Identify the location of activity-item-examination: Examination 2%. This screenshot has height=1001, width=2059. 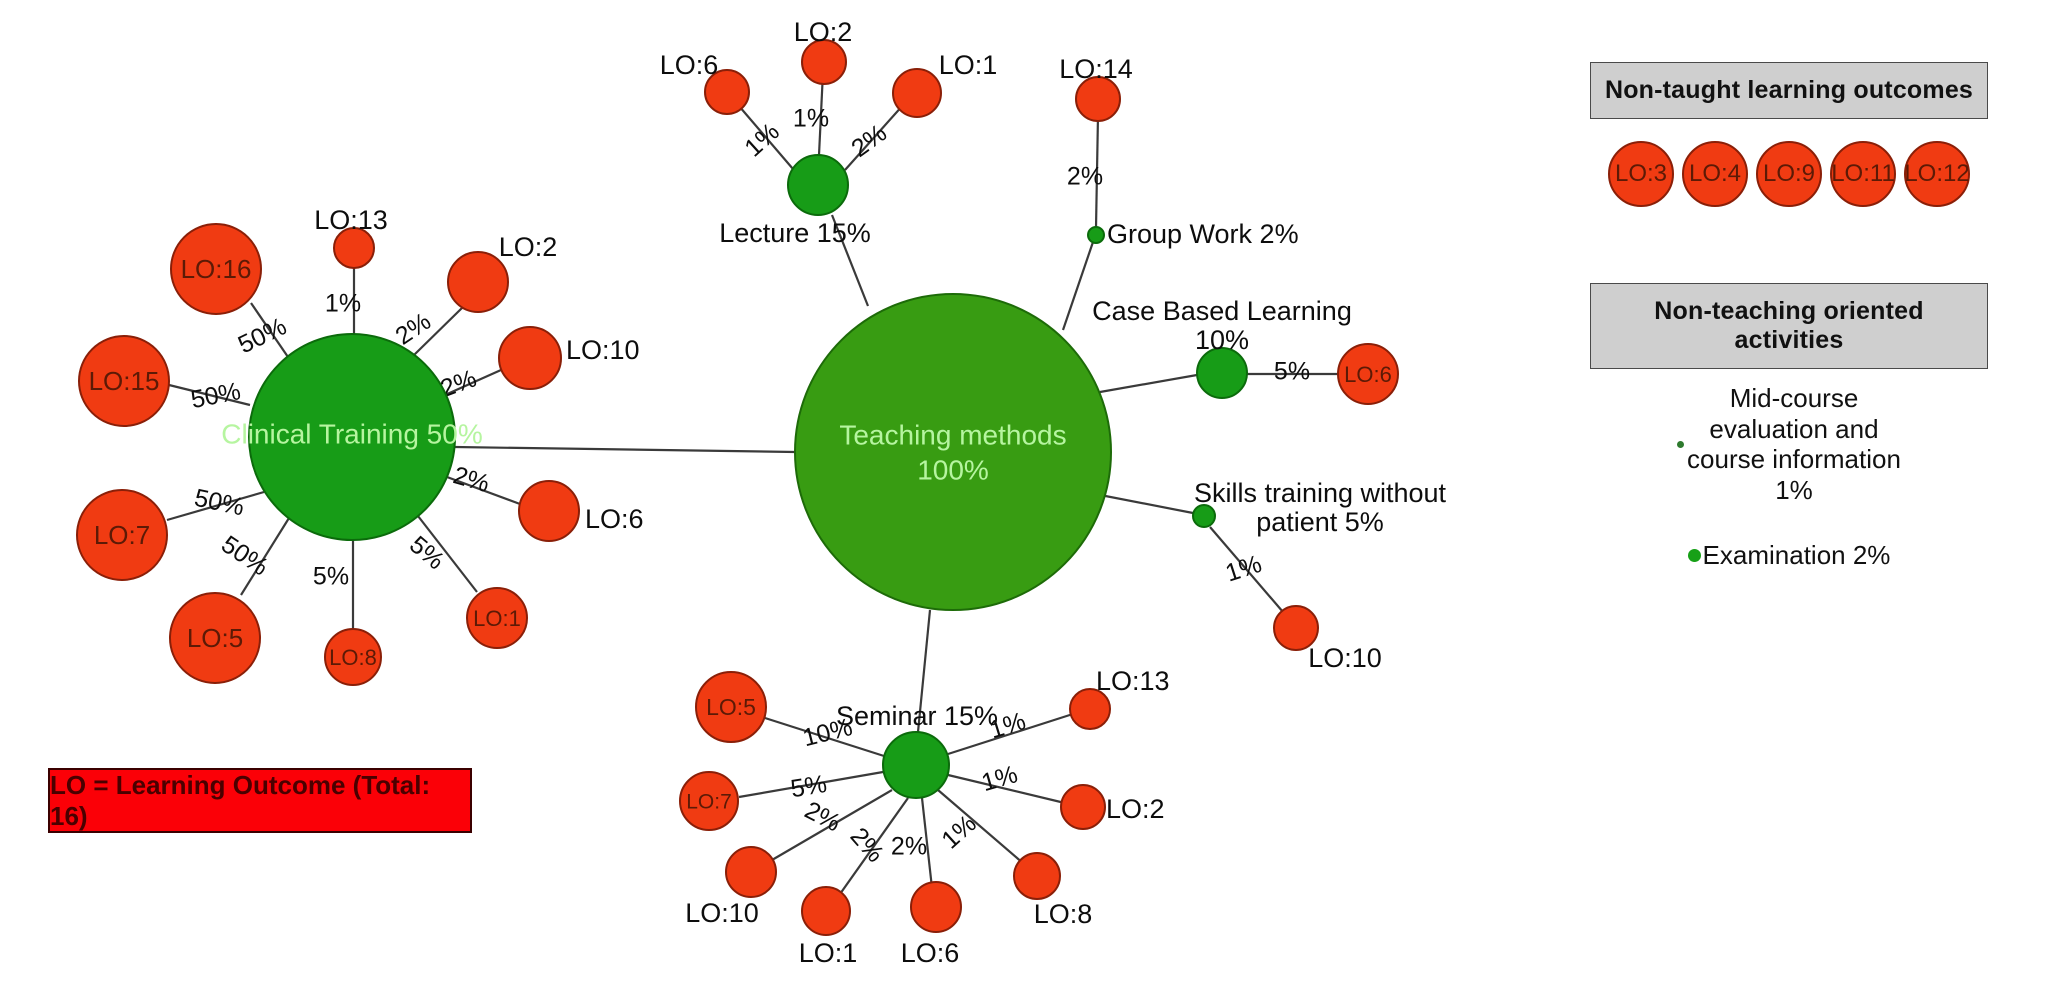
(1789, 555).